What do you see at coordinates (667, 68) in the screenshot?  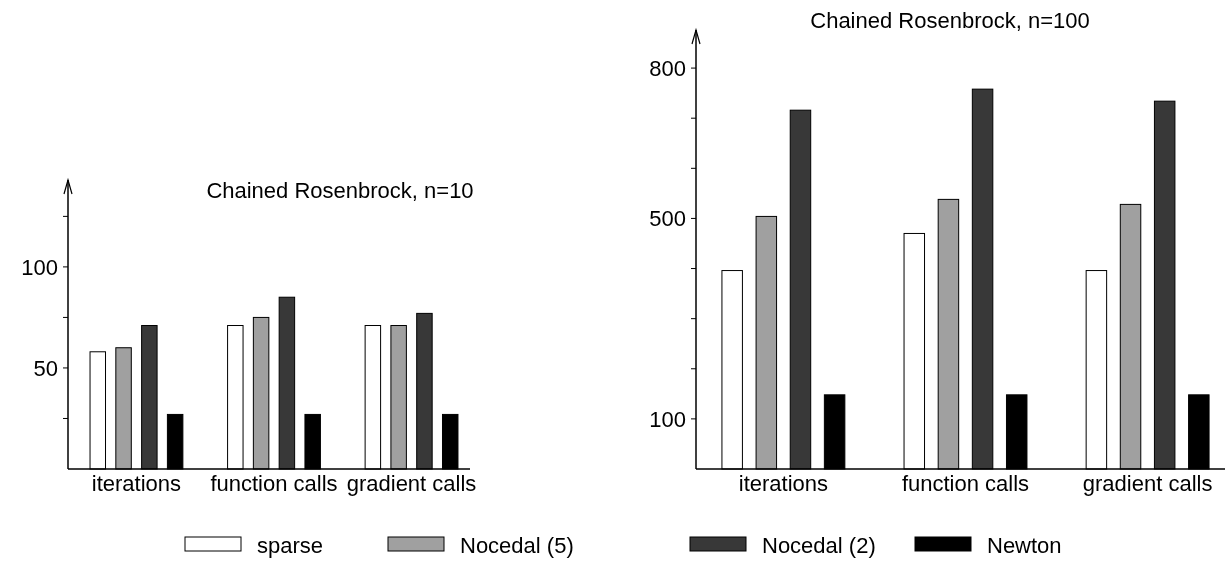 I see `y-tick-label: 800` at bounding box center [667, 68].